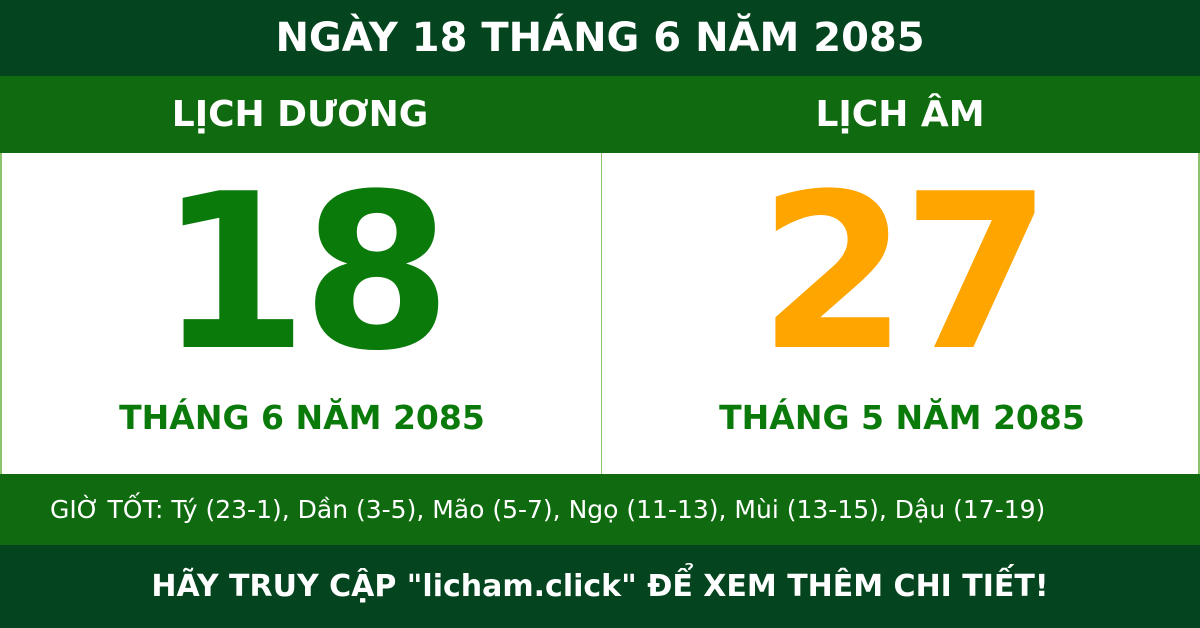 Image resolution: width=1200 pixels, height=628 pixels. I want to click on solar-heading: LỊCH DƯƠNG, so click(300, 114).